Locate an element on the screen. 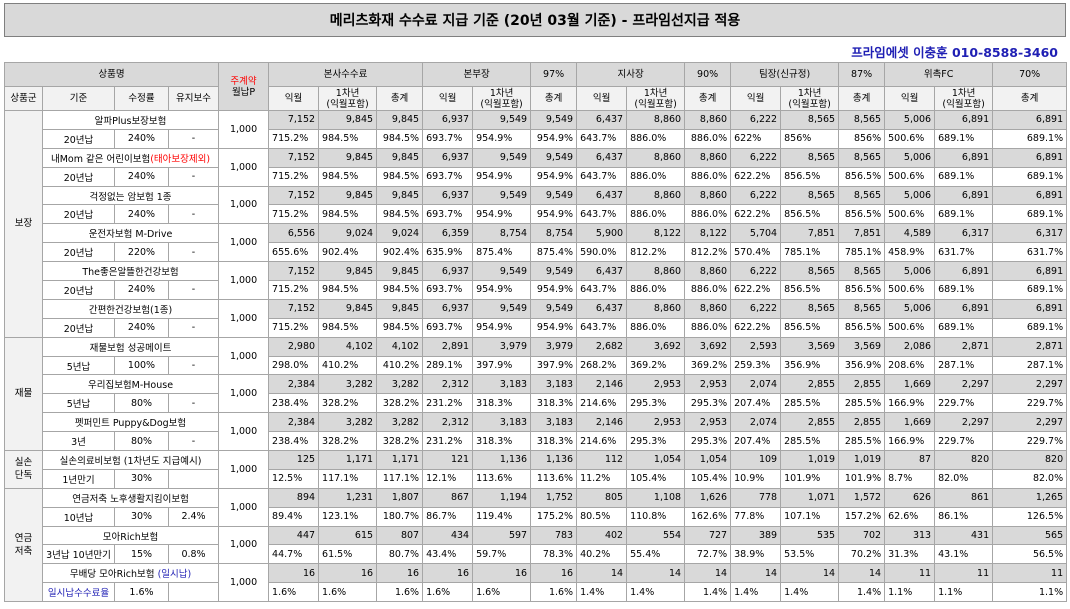  amount-cell: 1,019 is located at coordinates (810, 460).